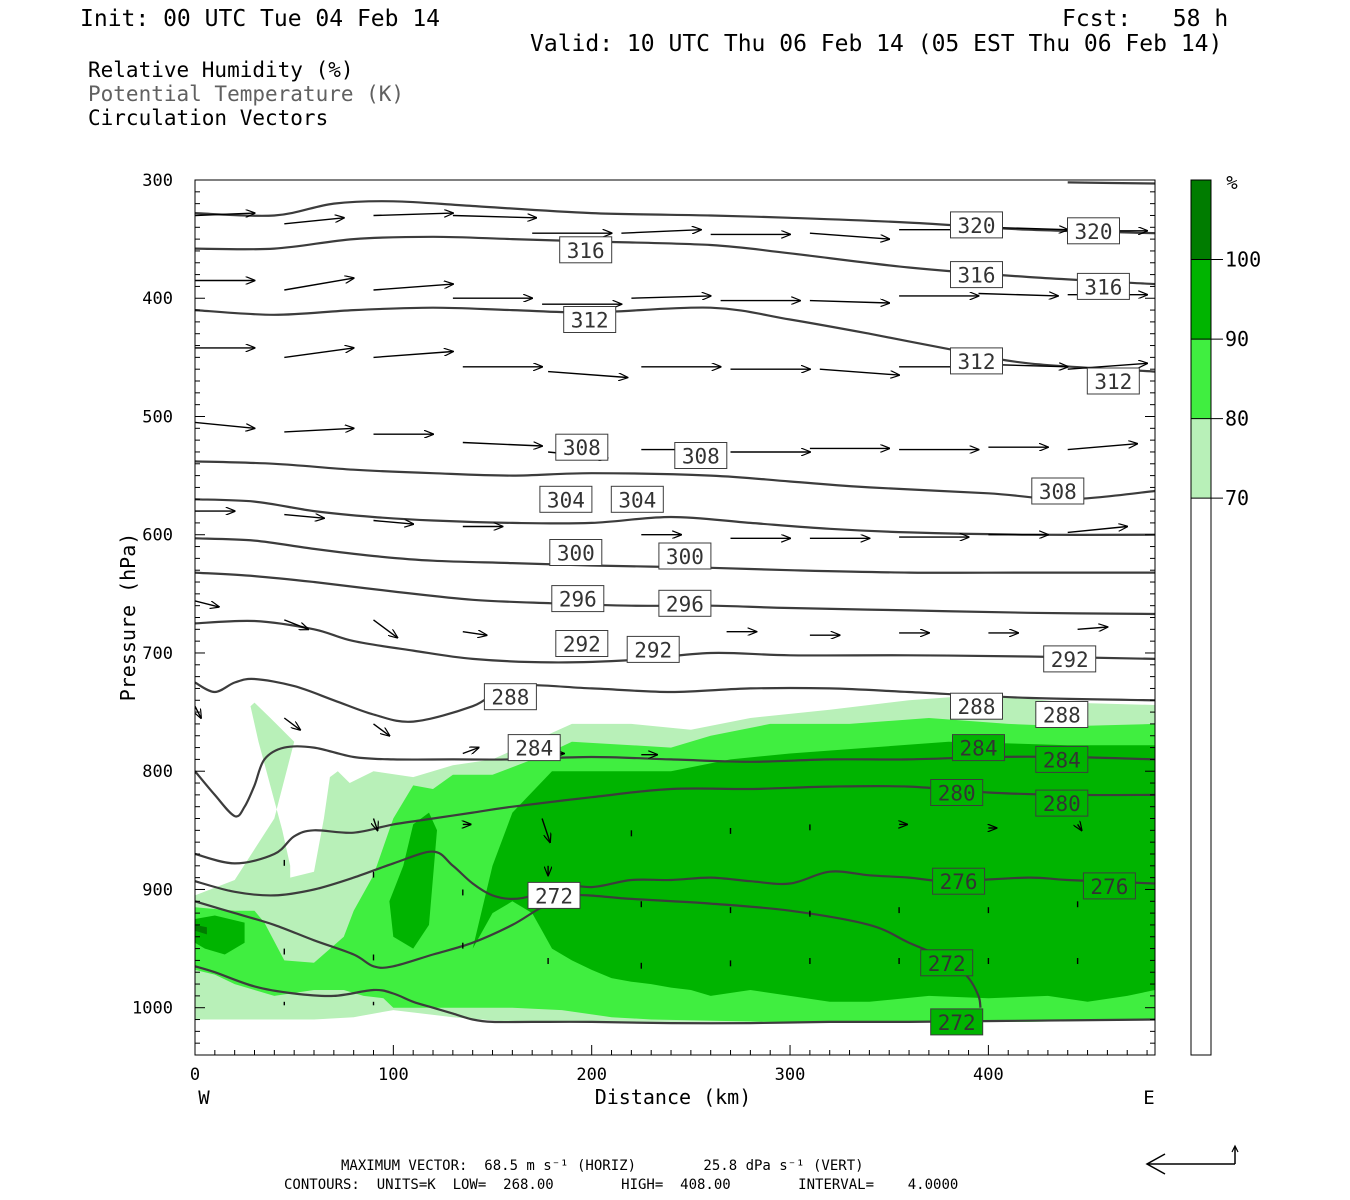 This screenshot has width=1350, height=1200. I want to click on theta-label-text: 312, so click(1113, 382).